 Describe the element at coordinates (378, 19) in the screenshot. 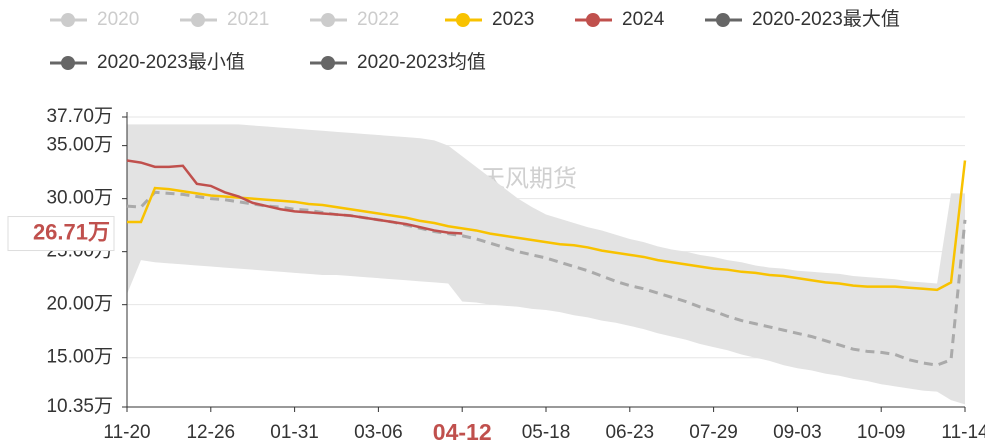

I see `legend-label: 2022` at that location.